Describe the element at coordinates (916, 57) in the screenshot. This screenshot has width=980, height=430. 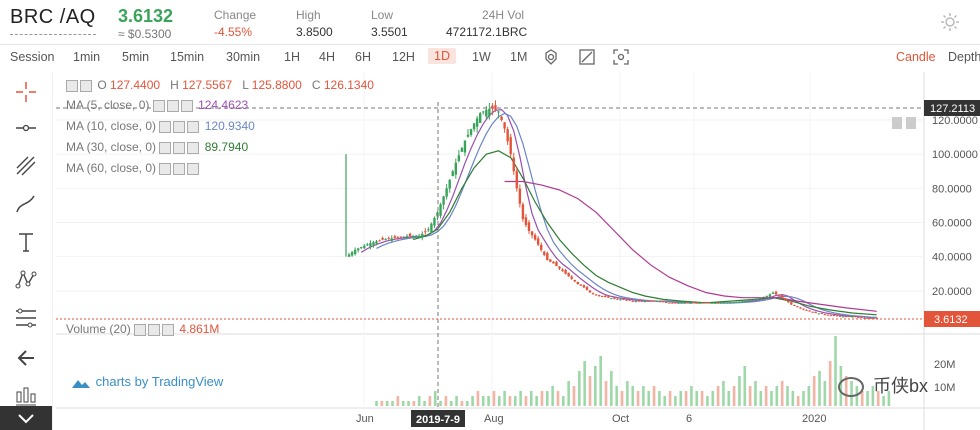
I see `candle-view-button: Candle` at that location.